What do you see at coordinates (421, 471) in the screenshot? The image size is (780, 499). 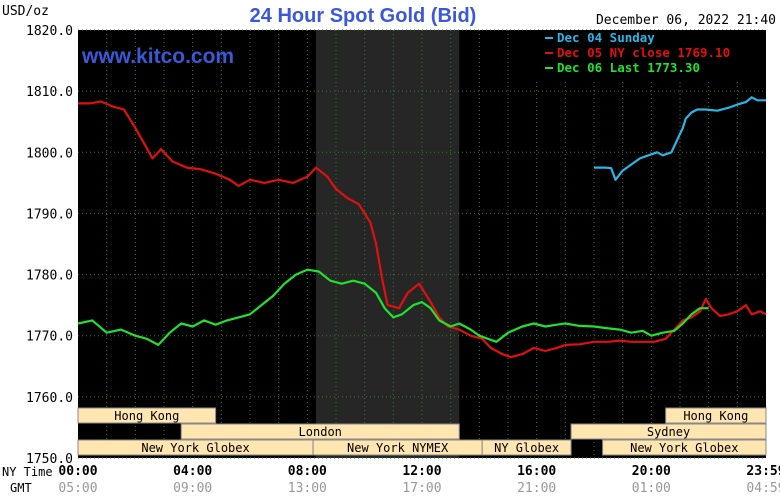 I see `x-tick-label-ny: 12:00` at bounding box center [421, 471].